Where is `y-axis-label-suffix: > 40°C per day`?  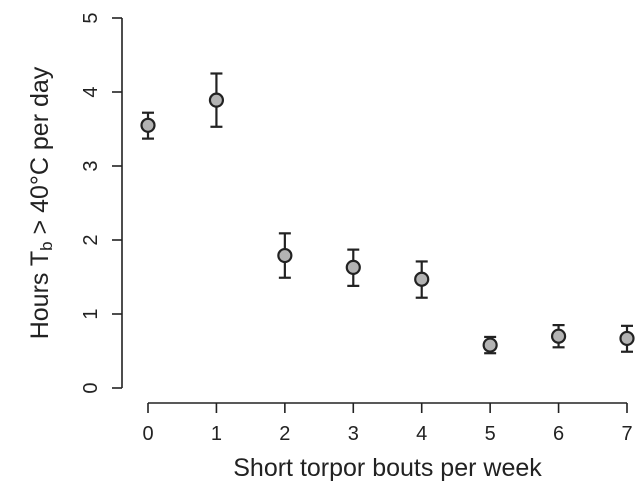
y-axis-label-suffix: > 40°C per day is located at coordinates (40, 153).